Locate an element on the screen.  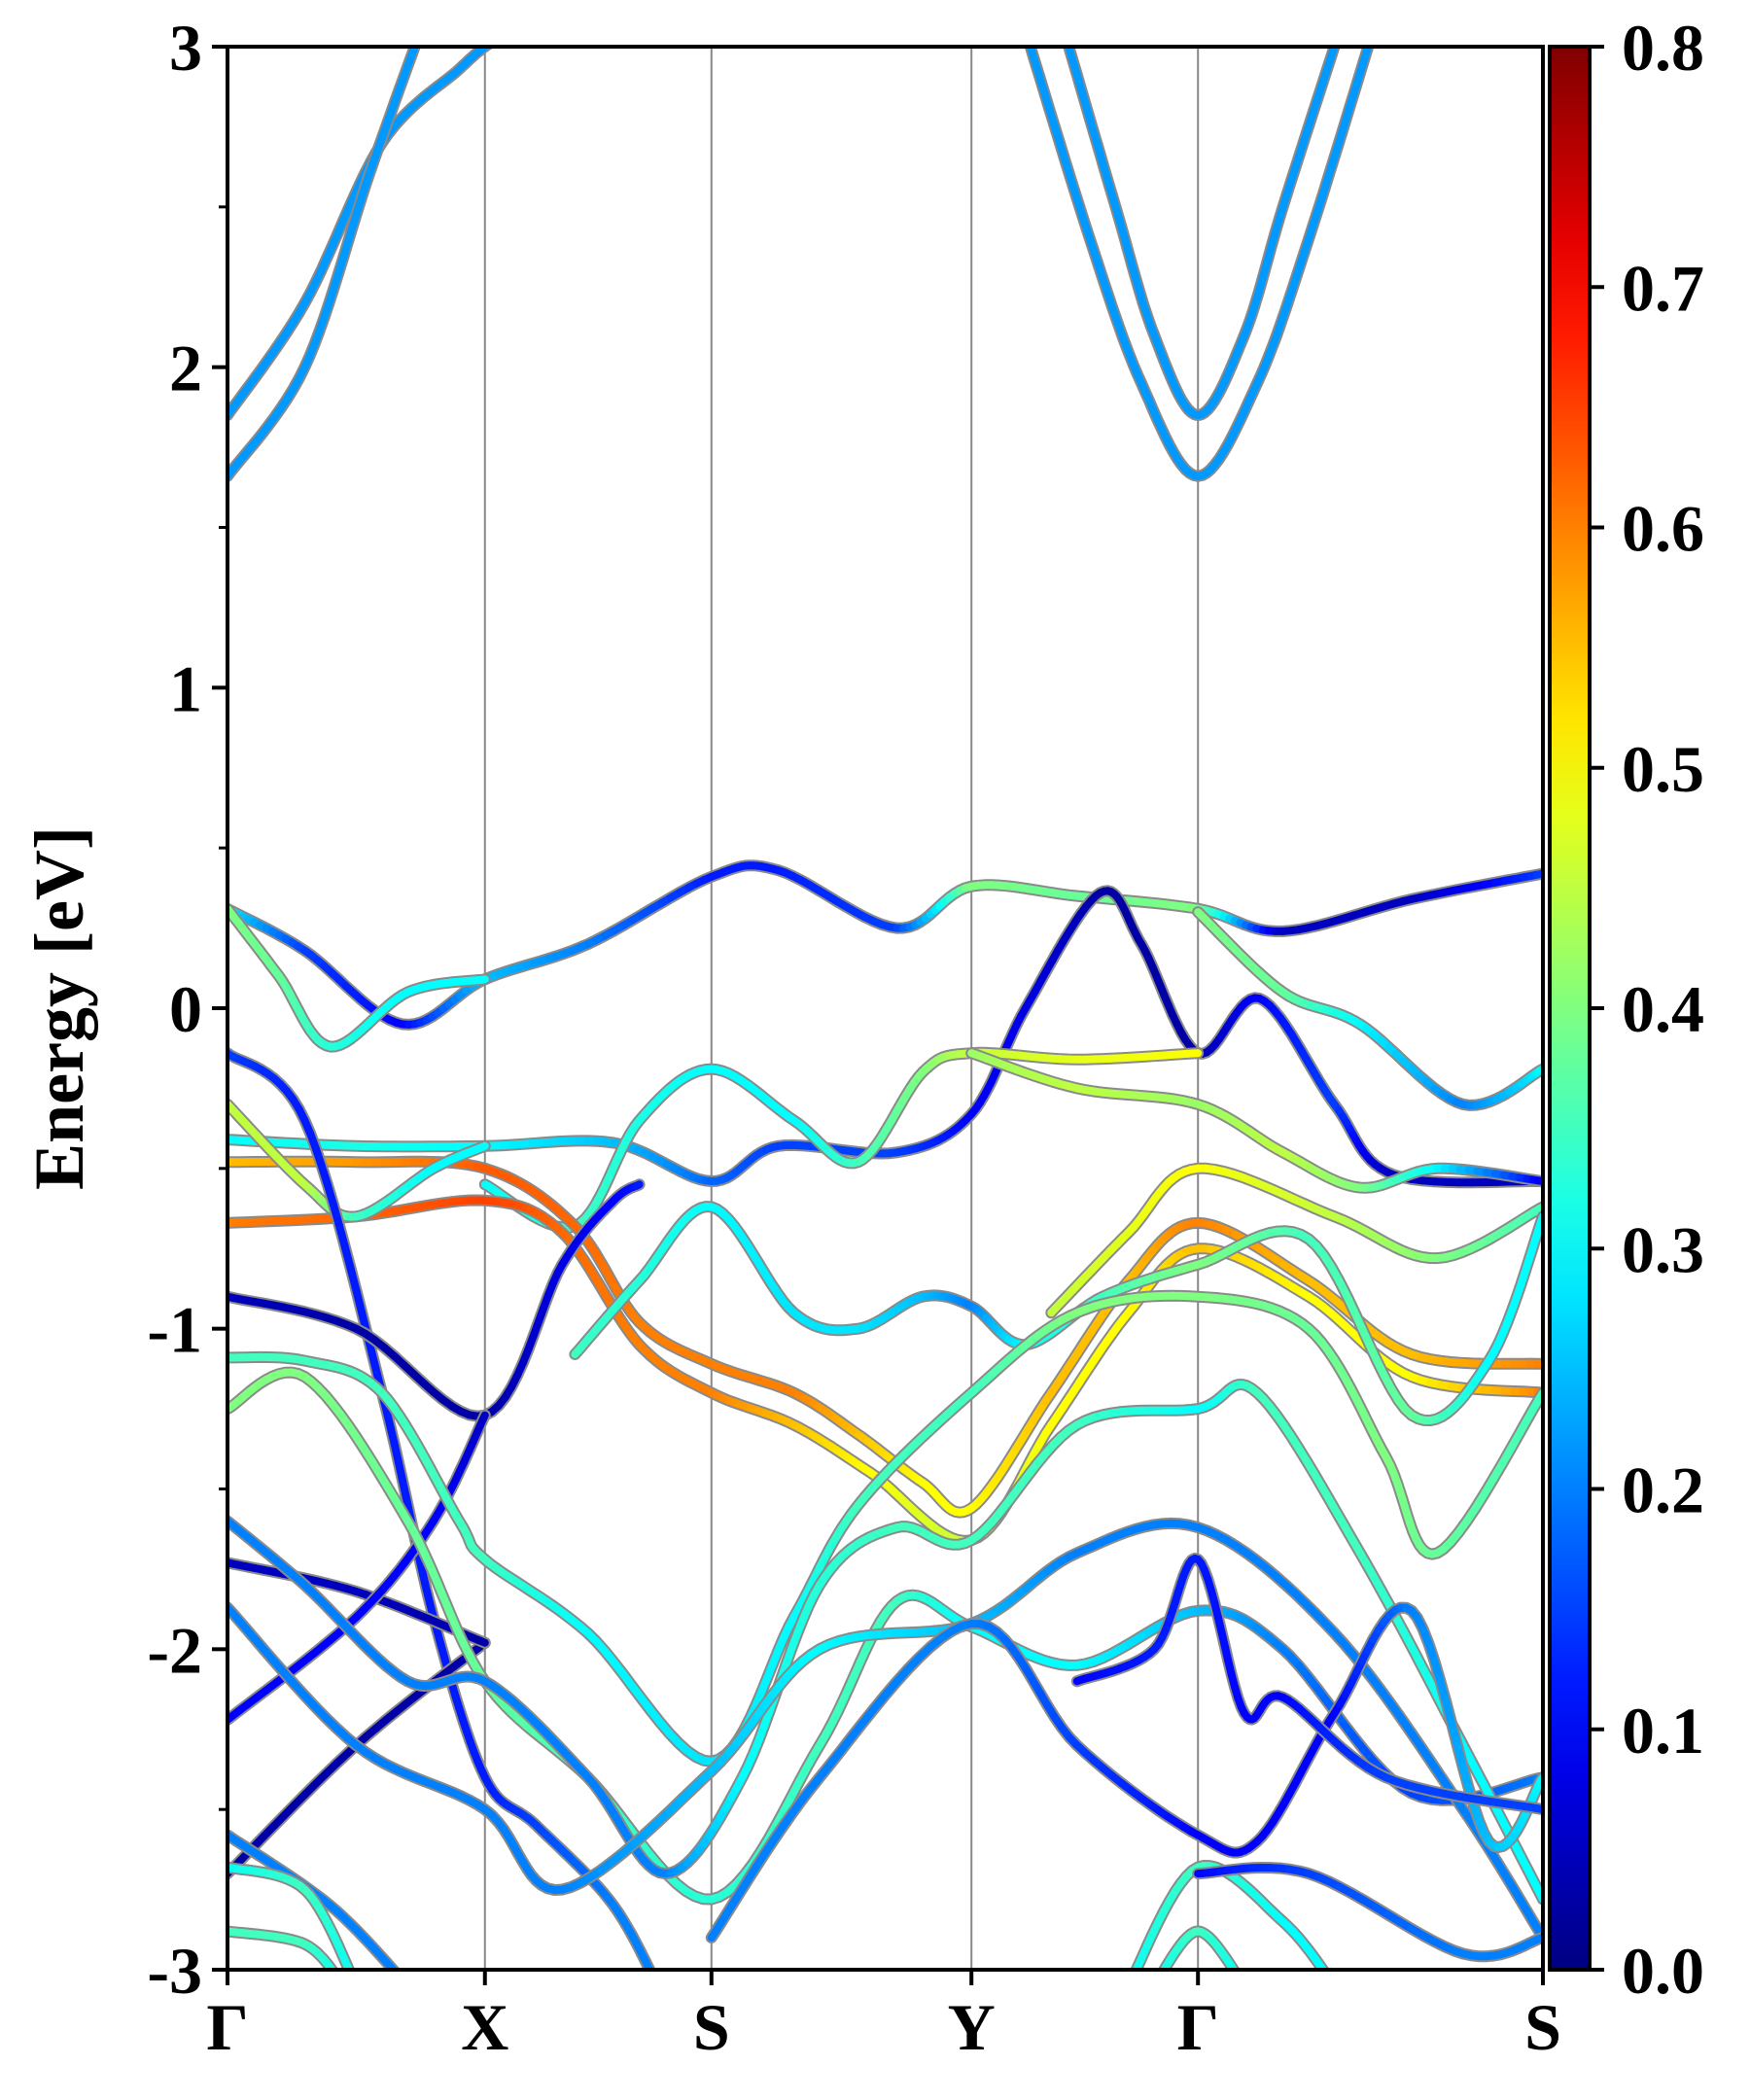
band-v22 is located at coordinates (1232, 1923).